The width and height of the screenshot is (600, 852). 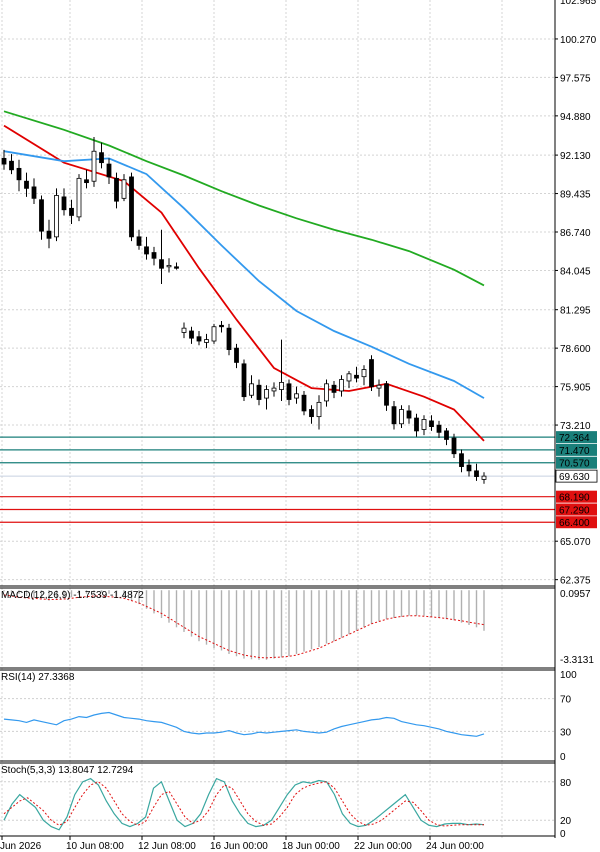 I want to click on level-tag-label: 70.570, so click(x=574, y=464).